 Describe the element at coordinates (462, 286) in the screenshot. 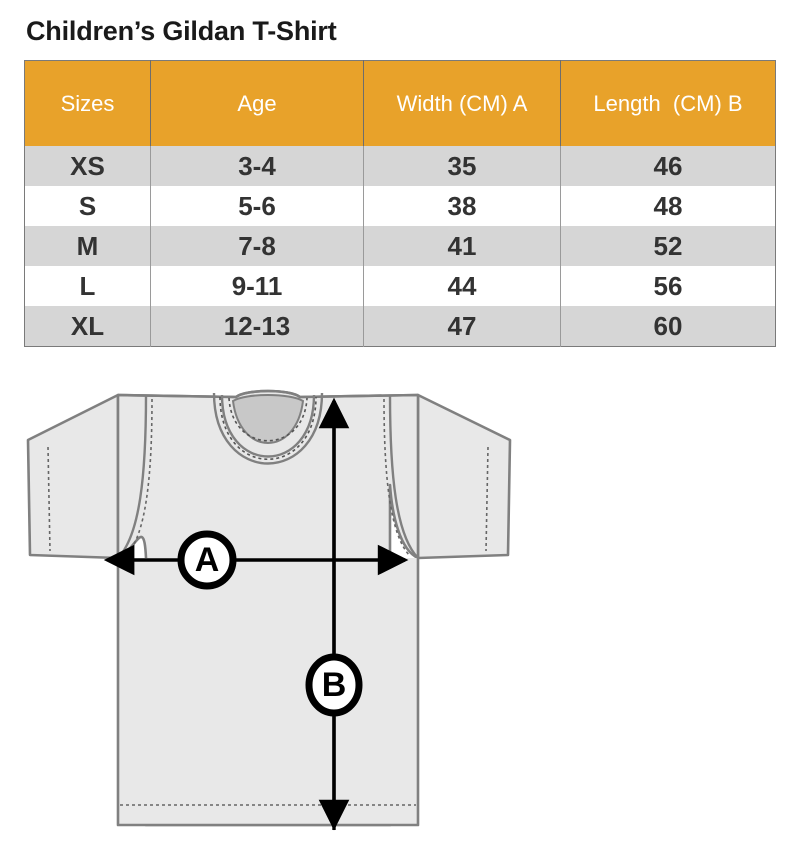

I see `cell-width: 44` at that location.